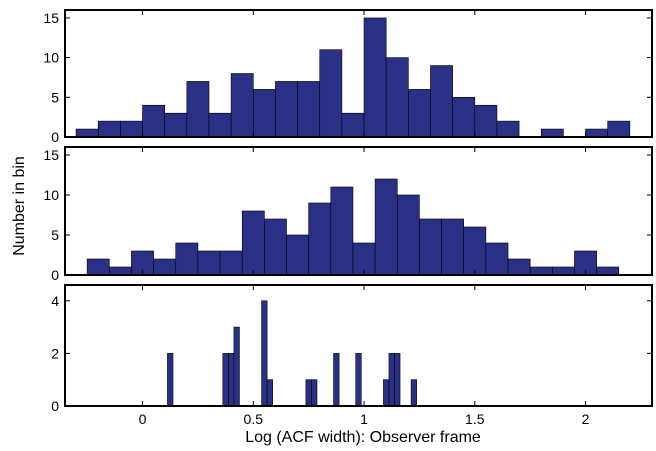 This screenshot has height=451, width=656. What do you see at coordinates (363, 437) in the screenshot?
I see `x-axis-label: Log (ACF width): Observer frame` at bounding box center [363, 437].